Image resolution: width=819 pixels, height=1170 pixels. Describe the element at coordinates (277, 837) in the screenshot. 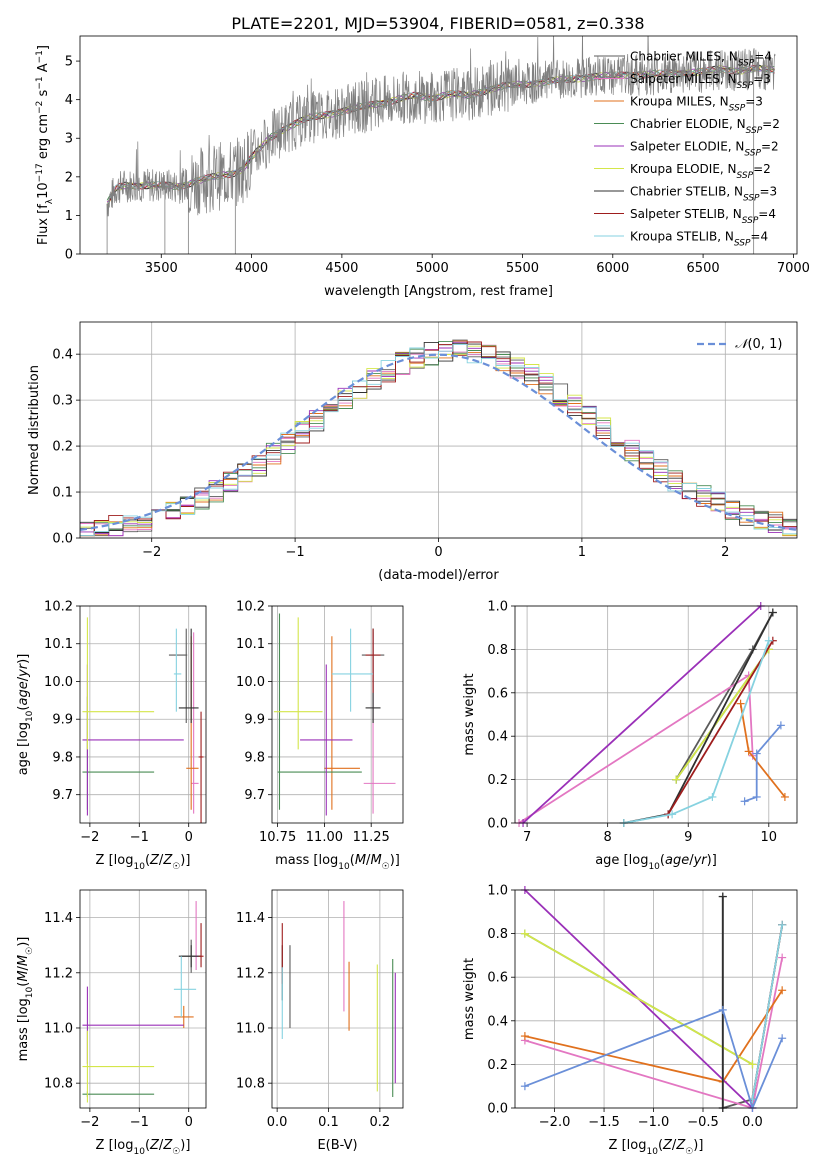

I see `x-tick-label: 10.75` at that location.